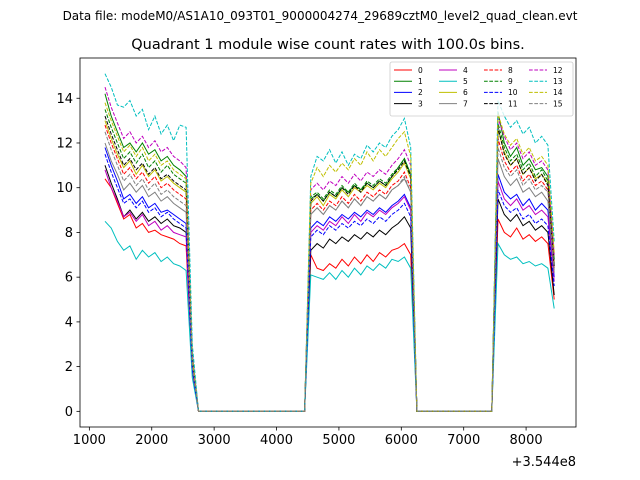 The height and width of the screenshot is (480, 640). I want to click on legend-label-7: 7, so click(465, 103).